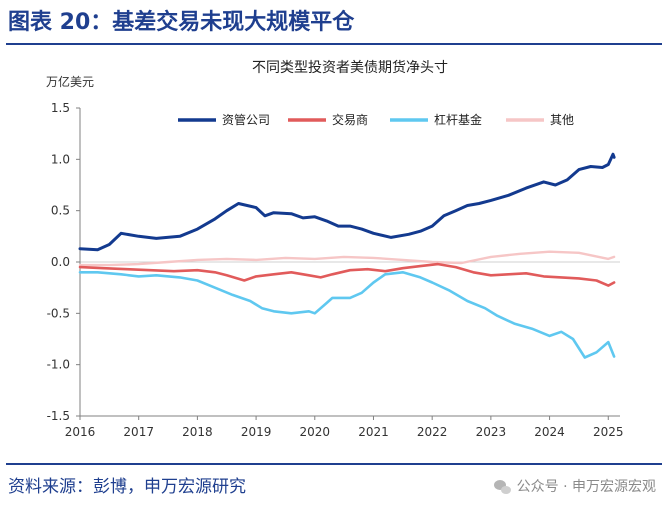 Image resolution: width=672 pixels, height=512 pixels. Describe the element at coordinates (127, 487) in the screenshot. I see `source-text: 资料来源：彭博，申万宏源研究` at that location.